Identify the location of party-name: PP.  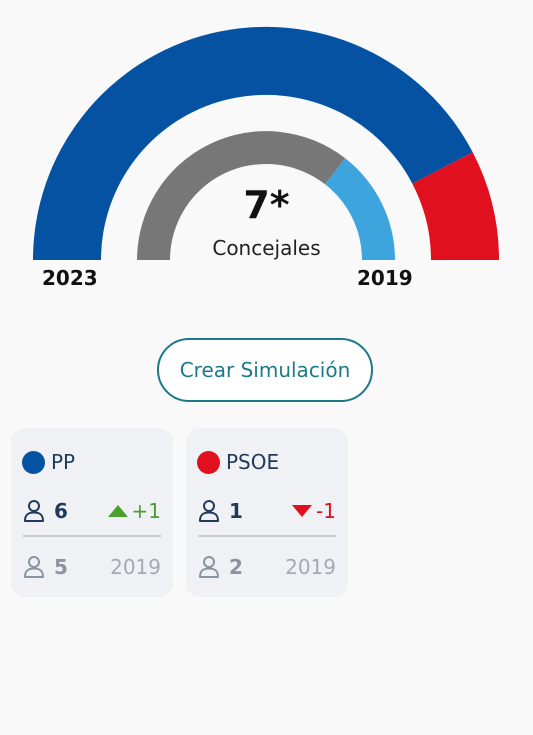
(63, 462).